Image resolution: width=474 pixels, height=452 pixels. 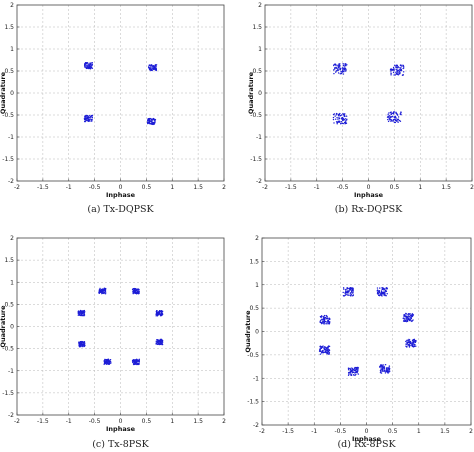 I want to click on x-tick-label: -1.5, so click(x=43, y=421).